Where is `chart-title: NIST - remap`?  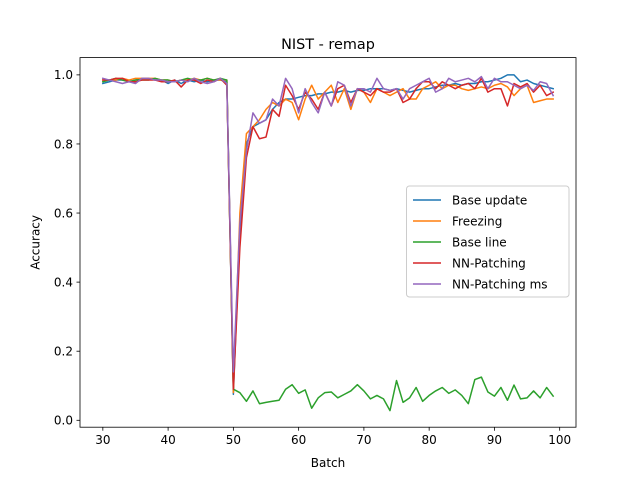
chart-title: NIST - remap is located at coordinates (328, 45).